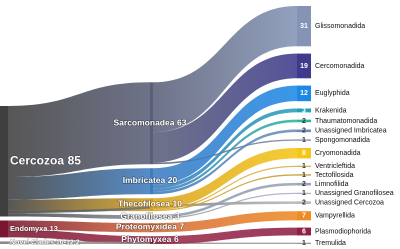 The image size is (400, 249). I want to click on node-name: Imbricatea, so click(144, 180).